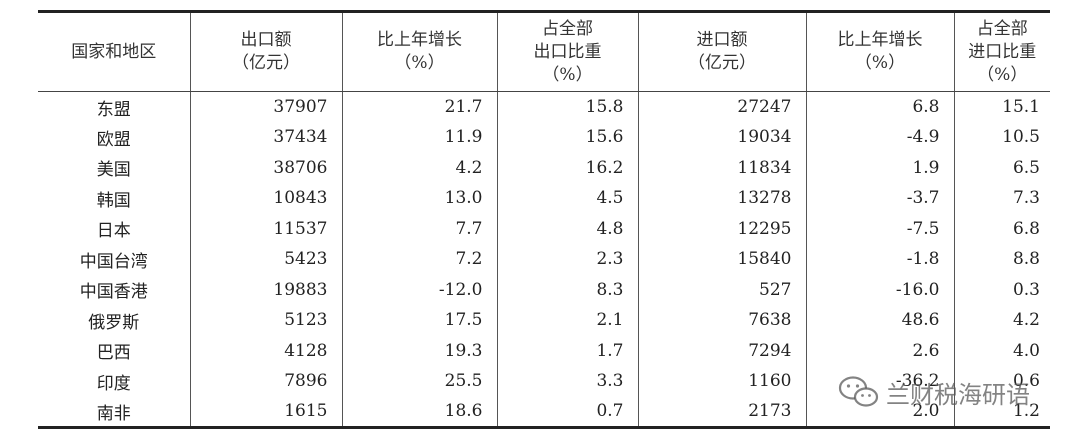 The width and height of the screenshot is (1080, 439). What do you see at coordinates (879, 167) in the screenshot?
I see `cell-import-growth: 1.9` at bounding box center [879, 167].